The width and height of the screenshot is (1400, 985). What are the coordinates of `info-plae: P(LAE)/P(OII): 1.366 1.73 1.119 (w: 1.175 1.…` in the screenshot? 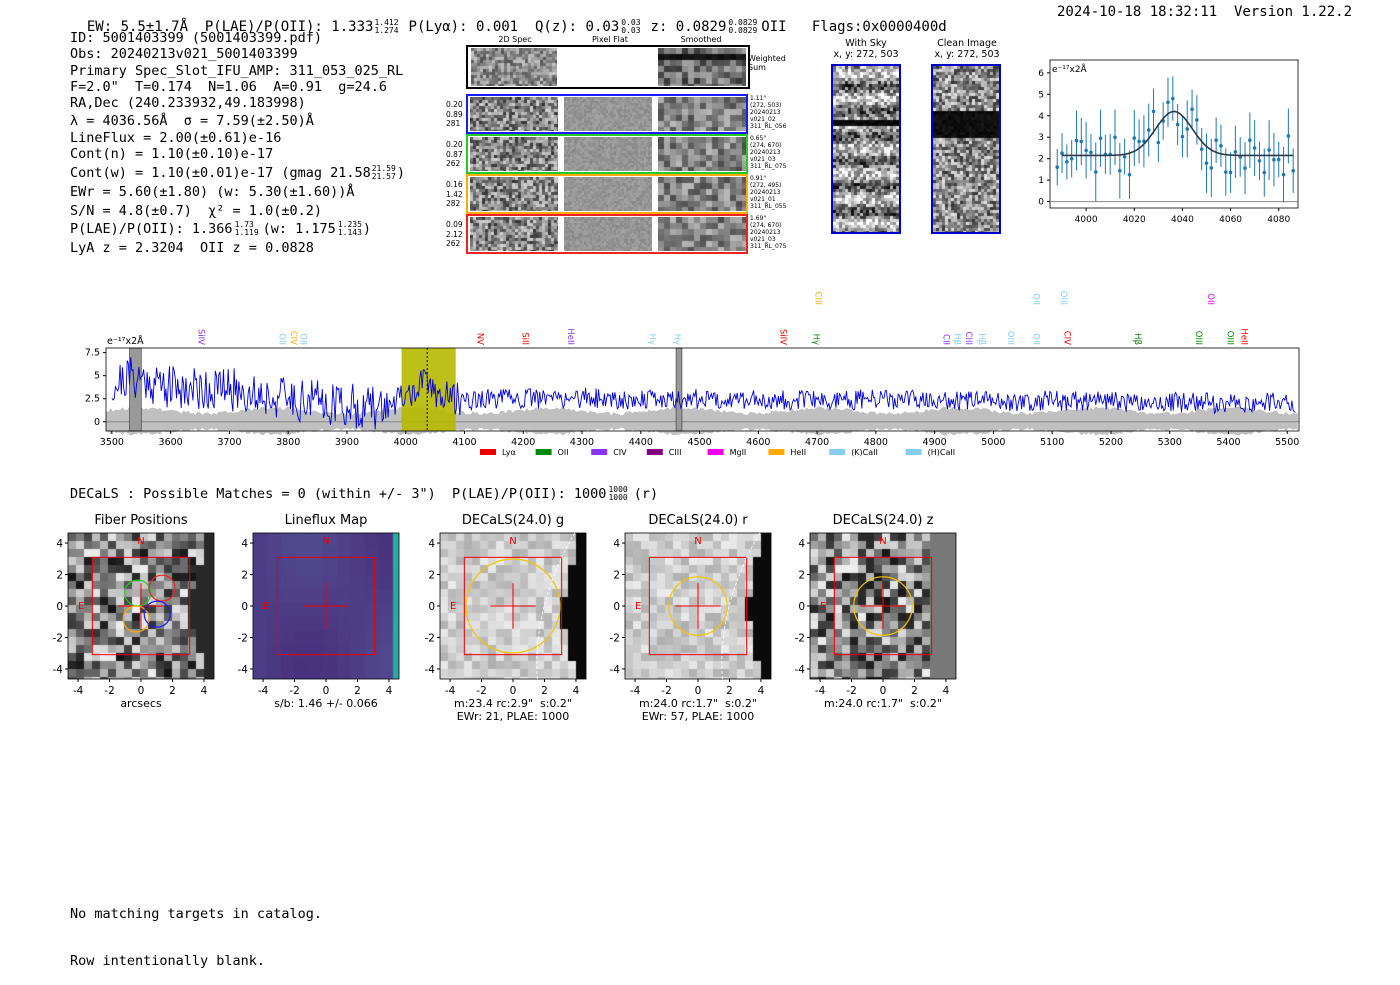 It's located at (221, 229).